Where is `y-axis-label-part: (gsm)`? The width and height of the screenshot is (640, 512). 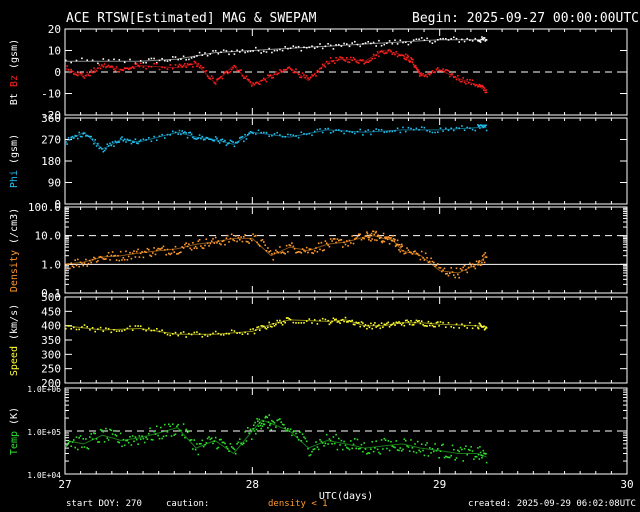 y-axis-label-part: (gsm) is located at coordinates (14, 152).